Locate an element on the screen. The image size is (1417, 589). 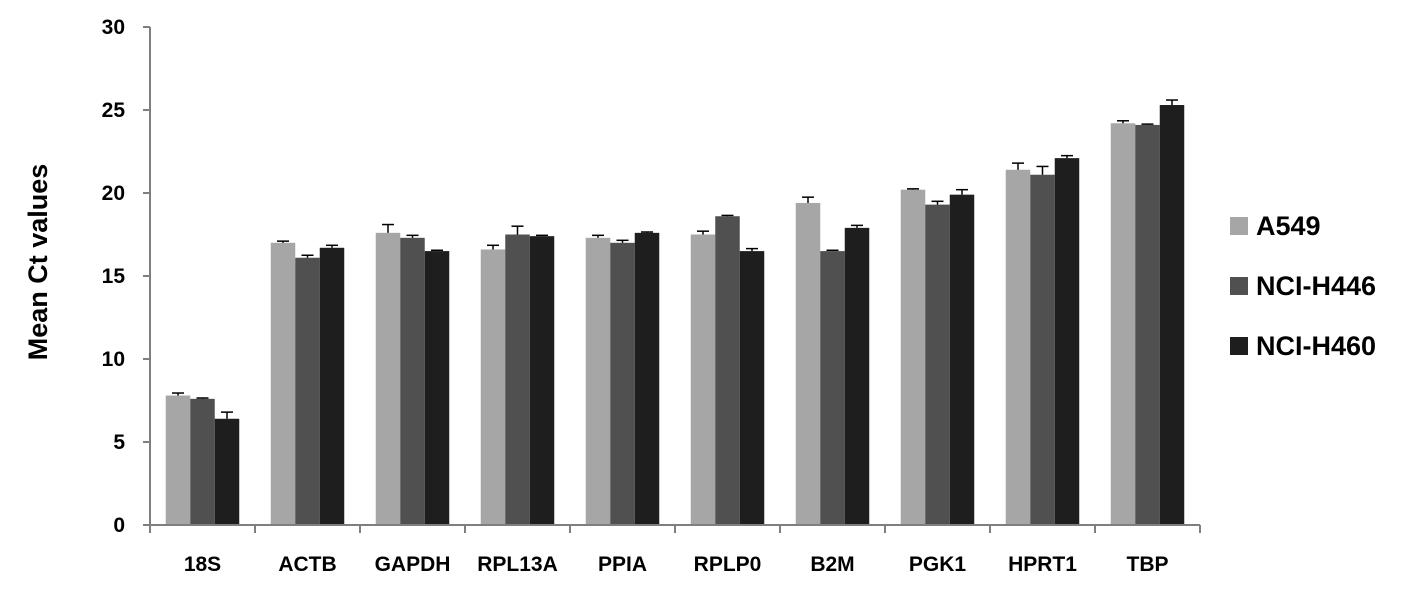
x-tick-label: ACTB is located at coordinates (307, 564).